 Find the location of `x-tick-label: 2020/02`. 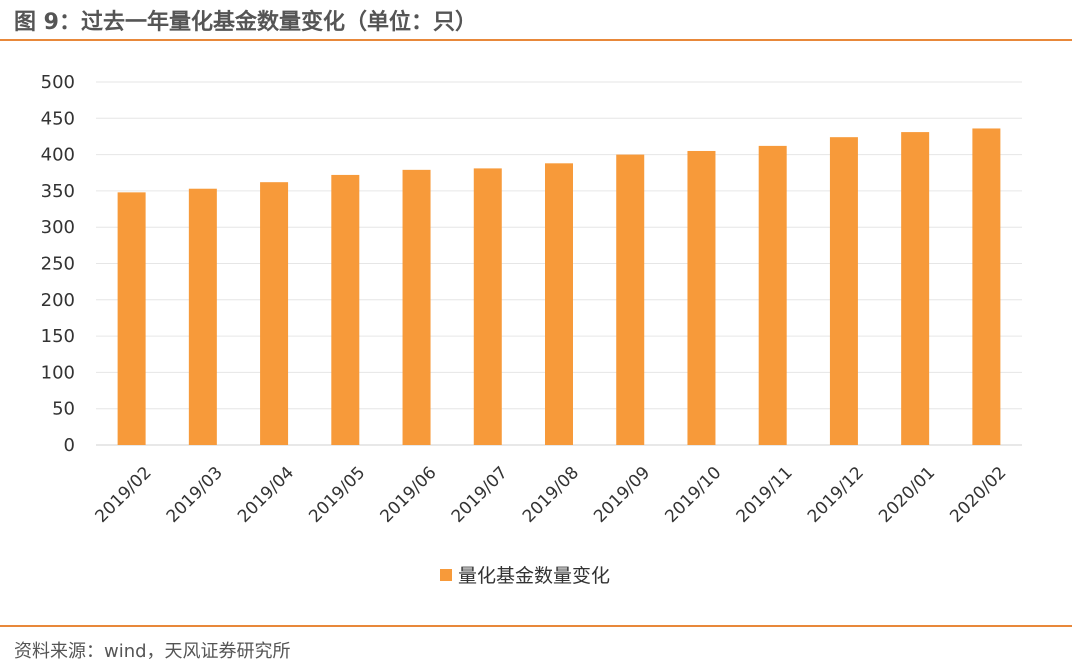

x-tick-label: 2020/02 is located at coordinates (978, 495).